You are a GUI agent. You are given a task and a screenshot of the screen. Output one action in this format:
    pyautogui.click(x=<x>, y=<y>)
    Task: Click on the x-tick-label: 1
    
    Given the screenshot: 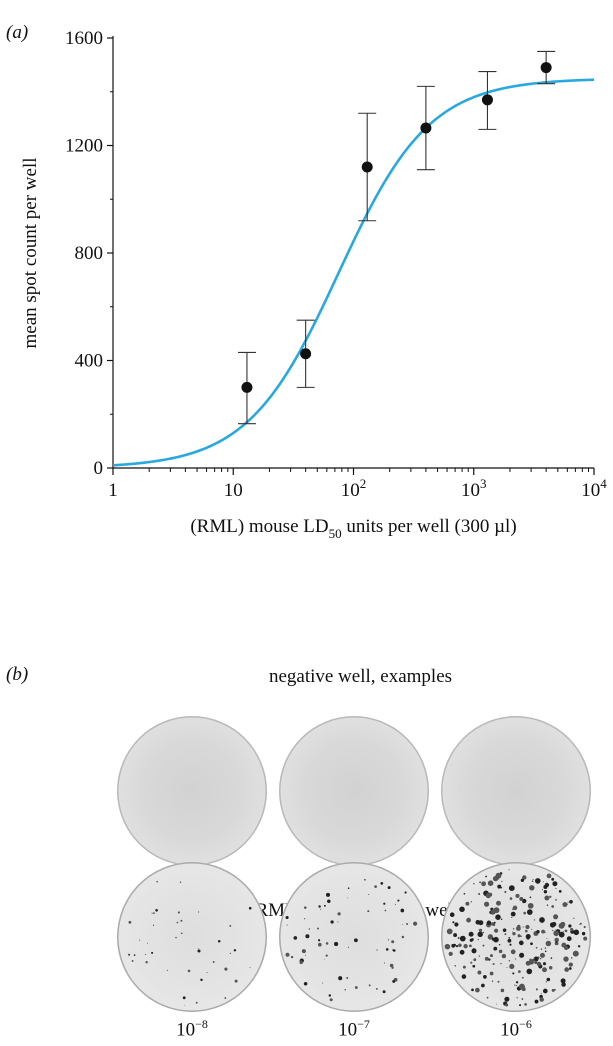 What is the action you would take?
    pyautogui.click(x=113, y=490)
    